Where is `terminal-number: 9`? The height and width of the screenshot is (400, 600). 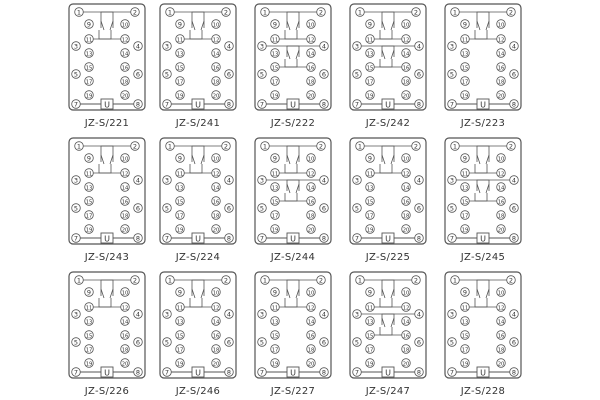 terminal-number: 9 is located at coordinates (465, 24).